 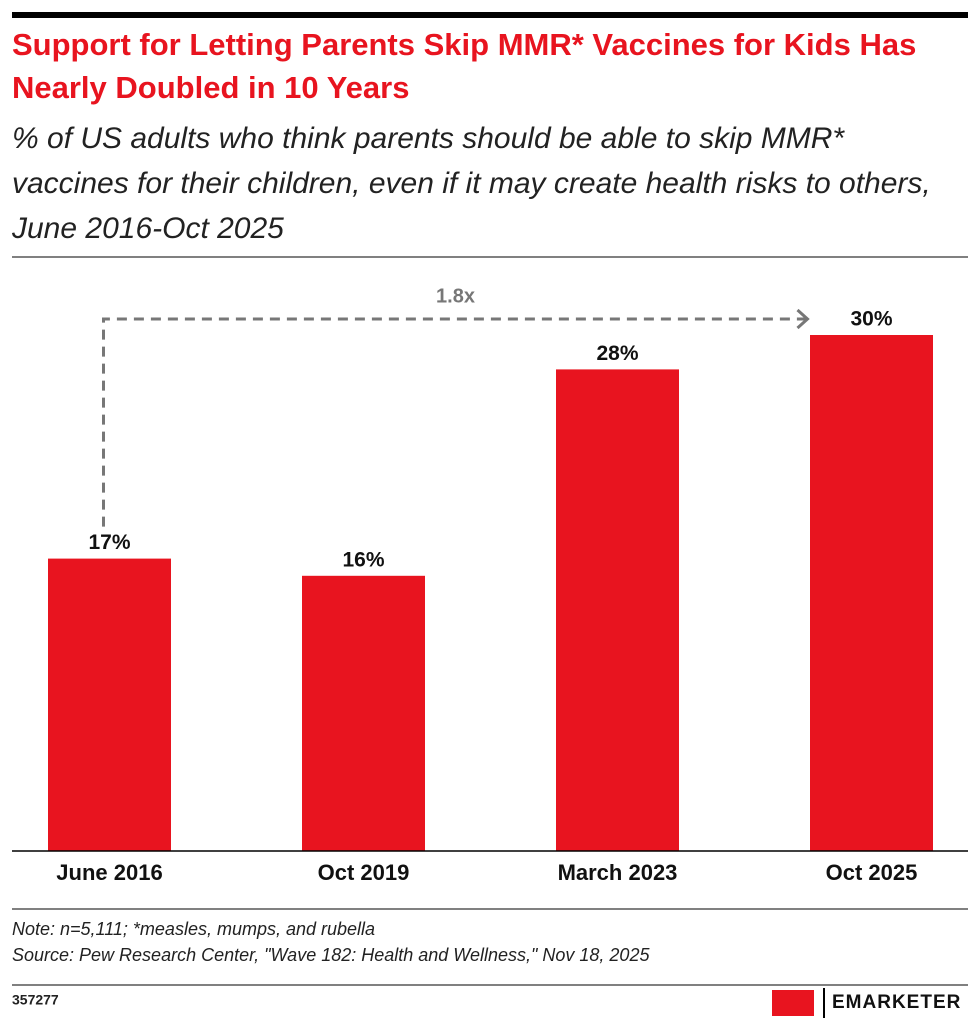 I want to click on top-rule, so click(x=490, y=15).